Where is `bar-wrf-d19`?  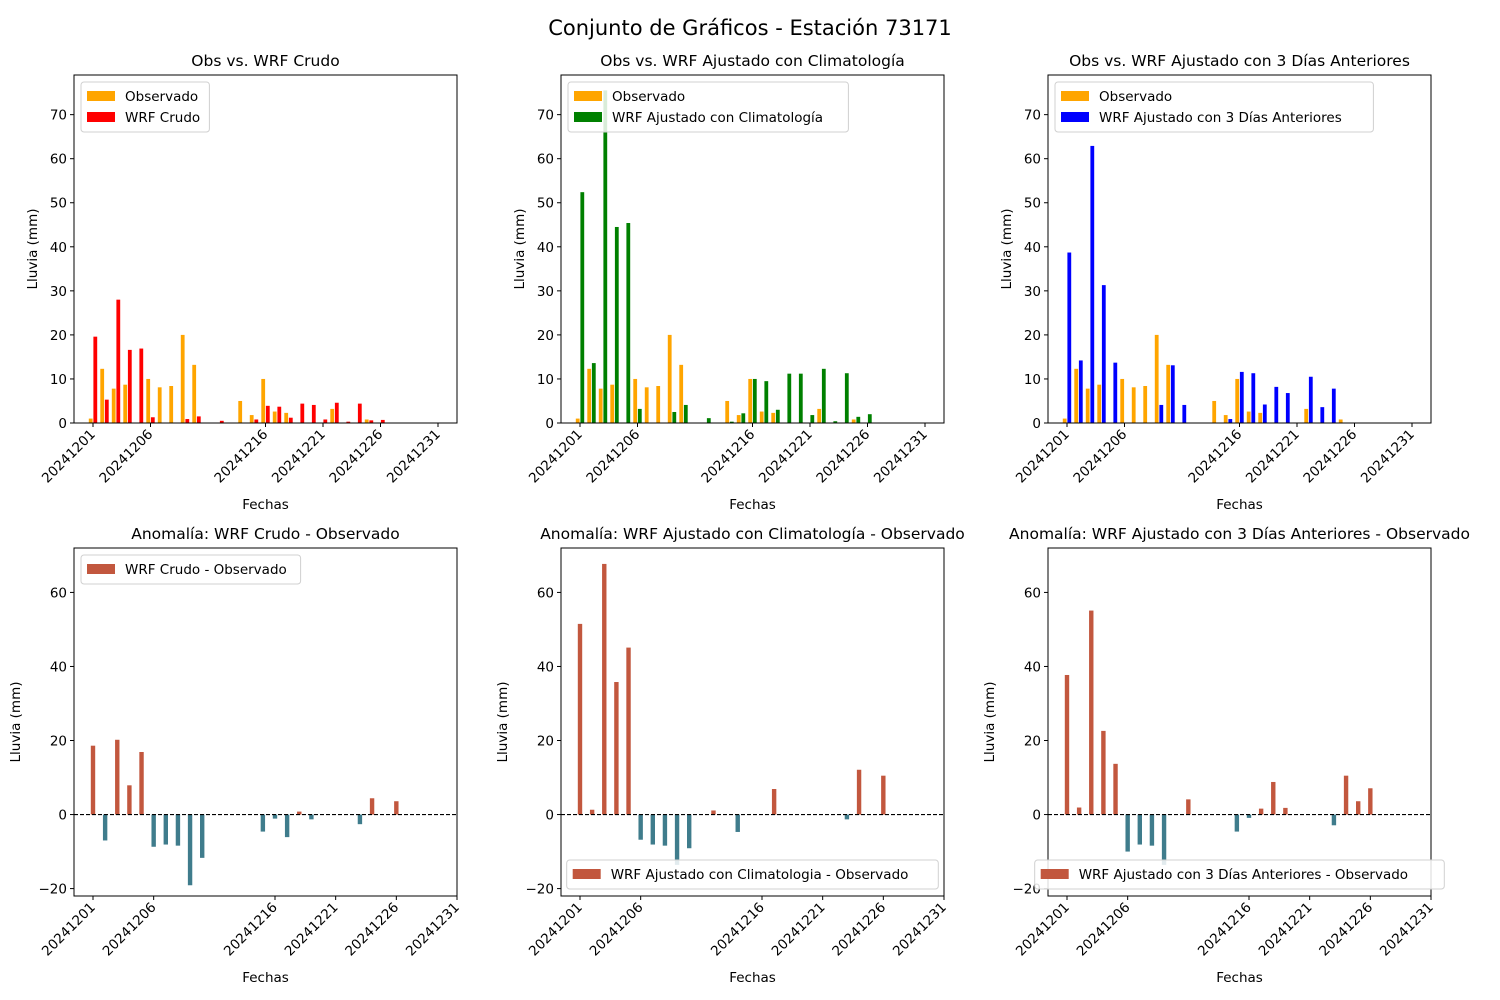
bar-wrf-d19 is located at coordinates (302, 413).